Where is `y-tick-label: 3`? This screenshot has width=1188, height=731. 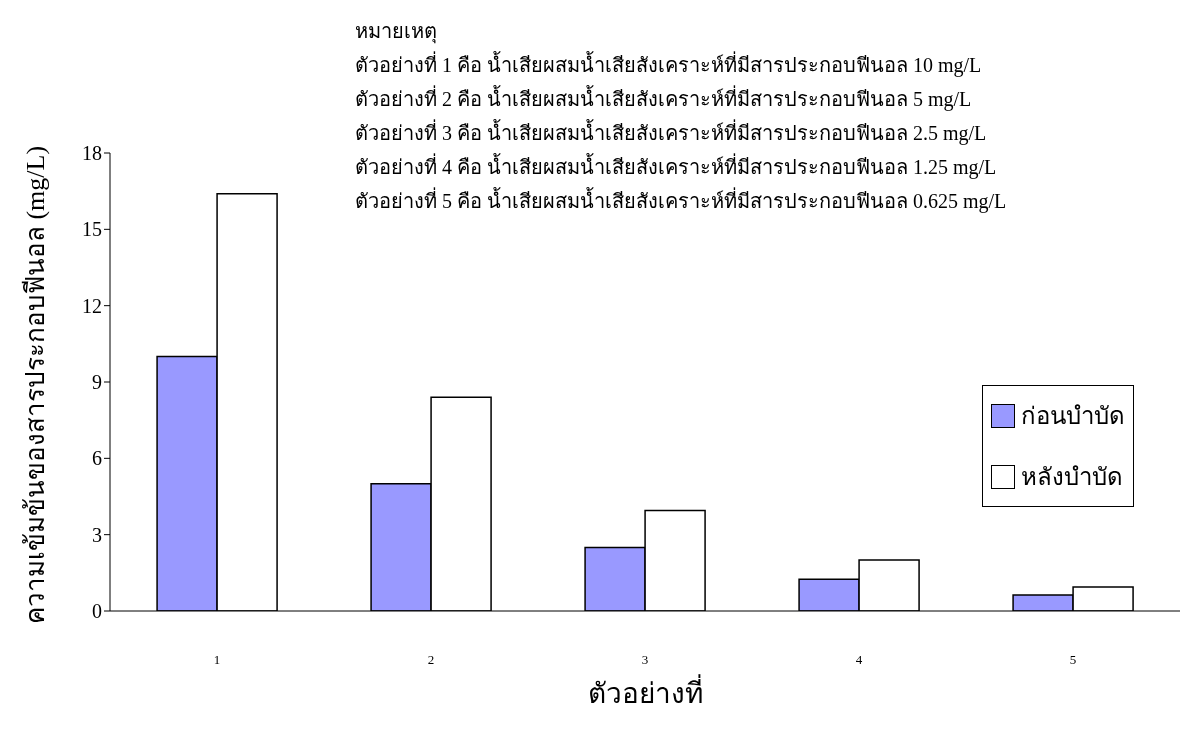
y-tick-label: 3 is located at coordinates (97, 534).